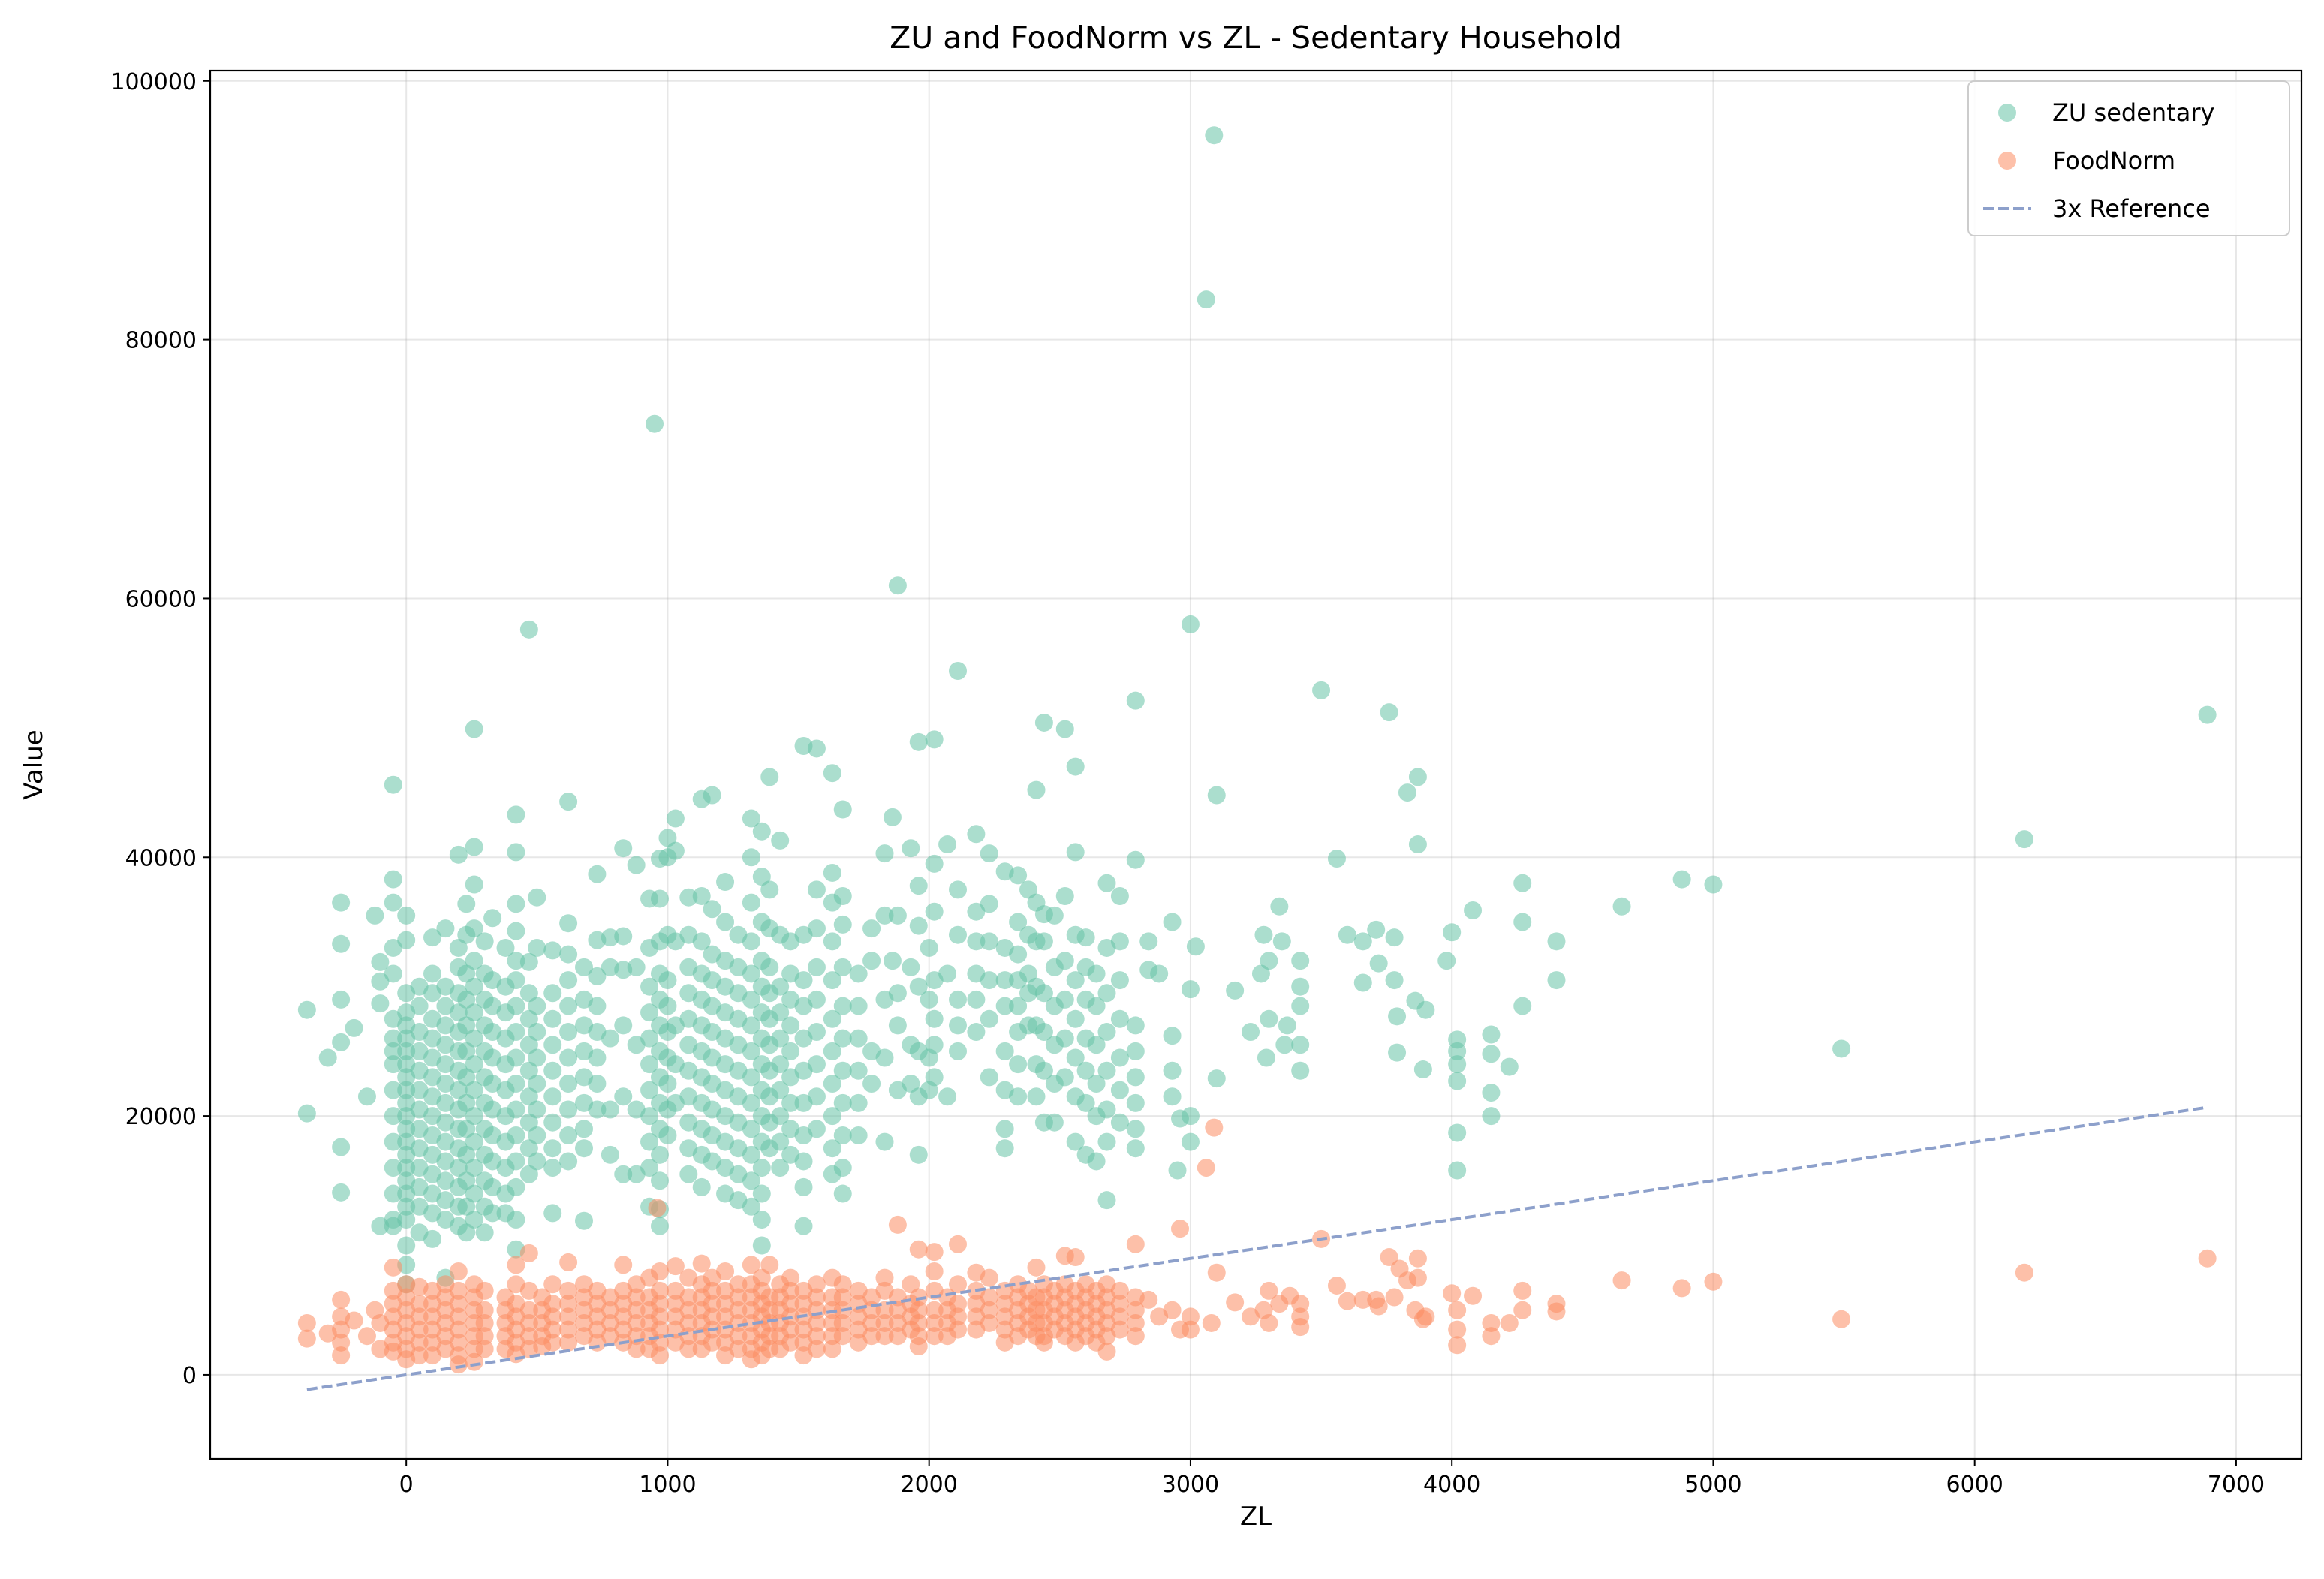 The height and width of the screenshot is (1579, 2324). Describe the element at coordinates (2007, 113) in the screenshot. I see `legend-marker` at that location.